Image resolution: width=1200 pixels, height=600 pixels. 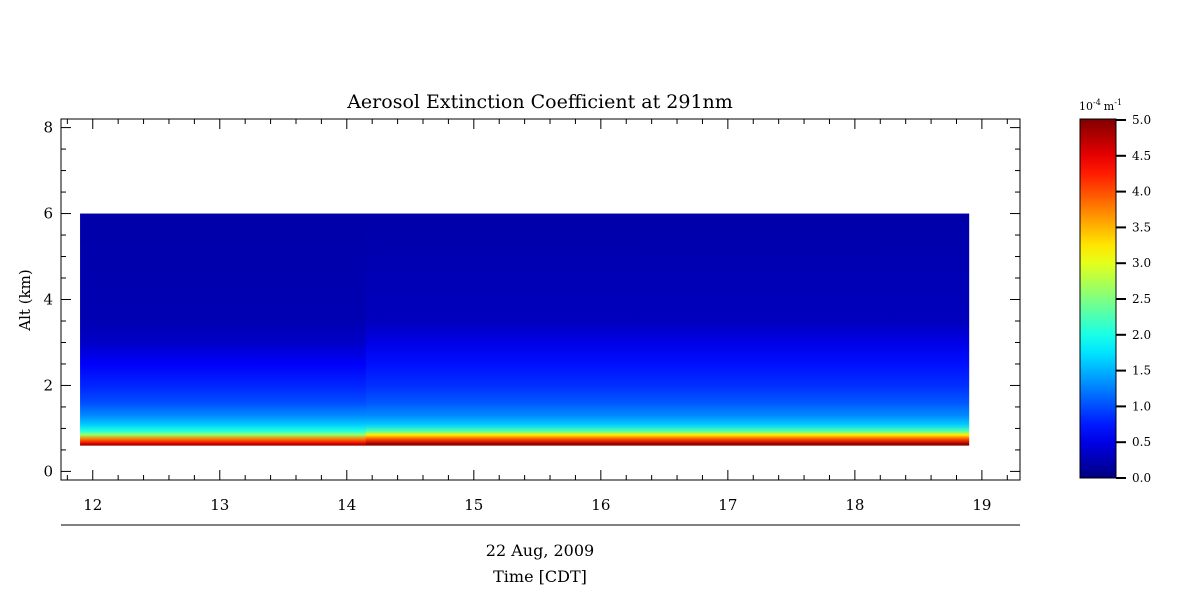 I want to click on colorbar-tick-label: 1.5, so click(x=1141, y=371).